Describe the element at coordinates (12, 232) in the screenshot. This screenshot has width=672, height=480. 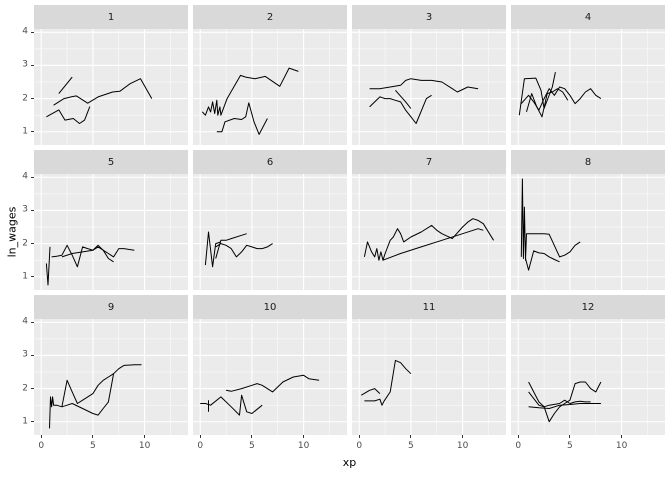
I see `y-axis-title: ln_wages` at that location.